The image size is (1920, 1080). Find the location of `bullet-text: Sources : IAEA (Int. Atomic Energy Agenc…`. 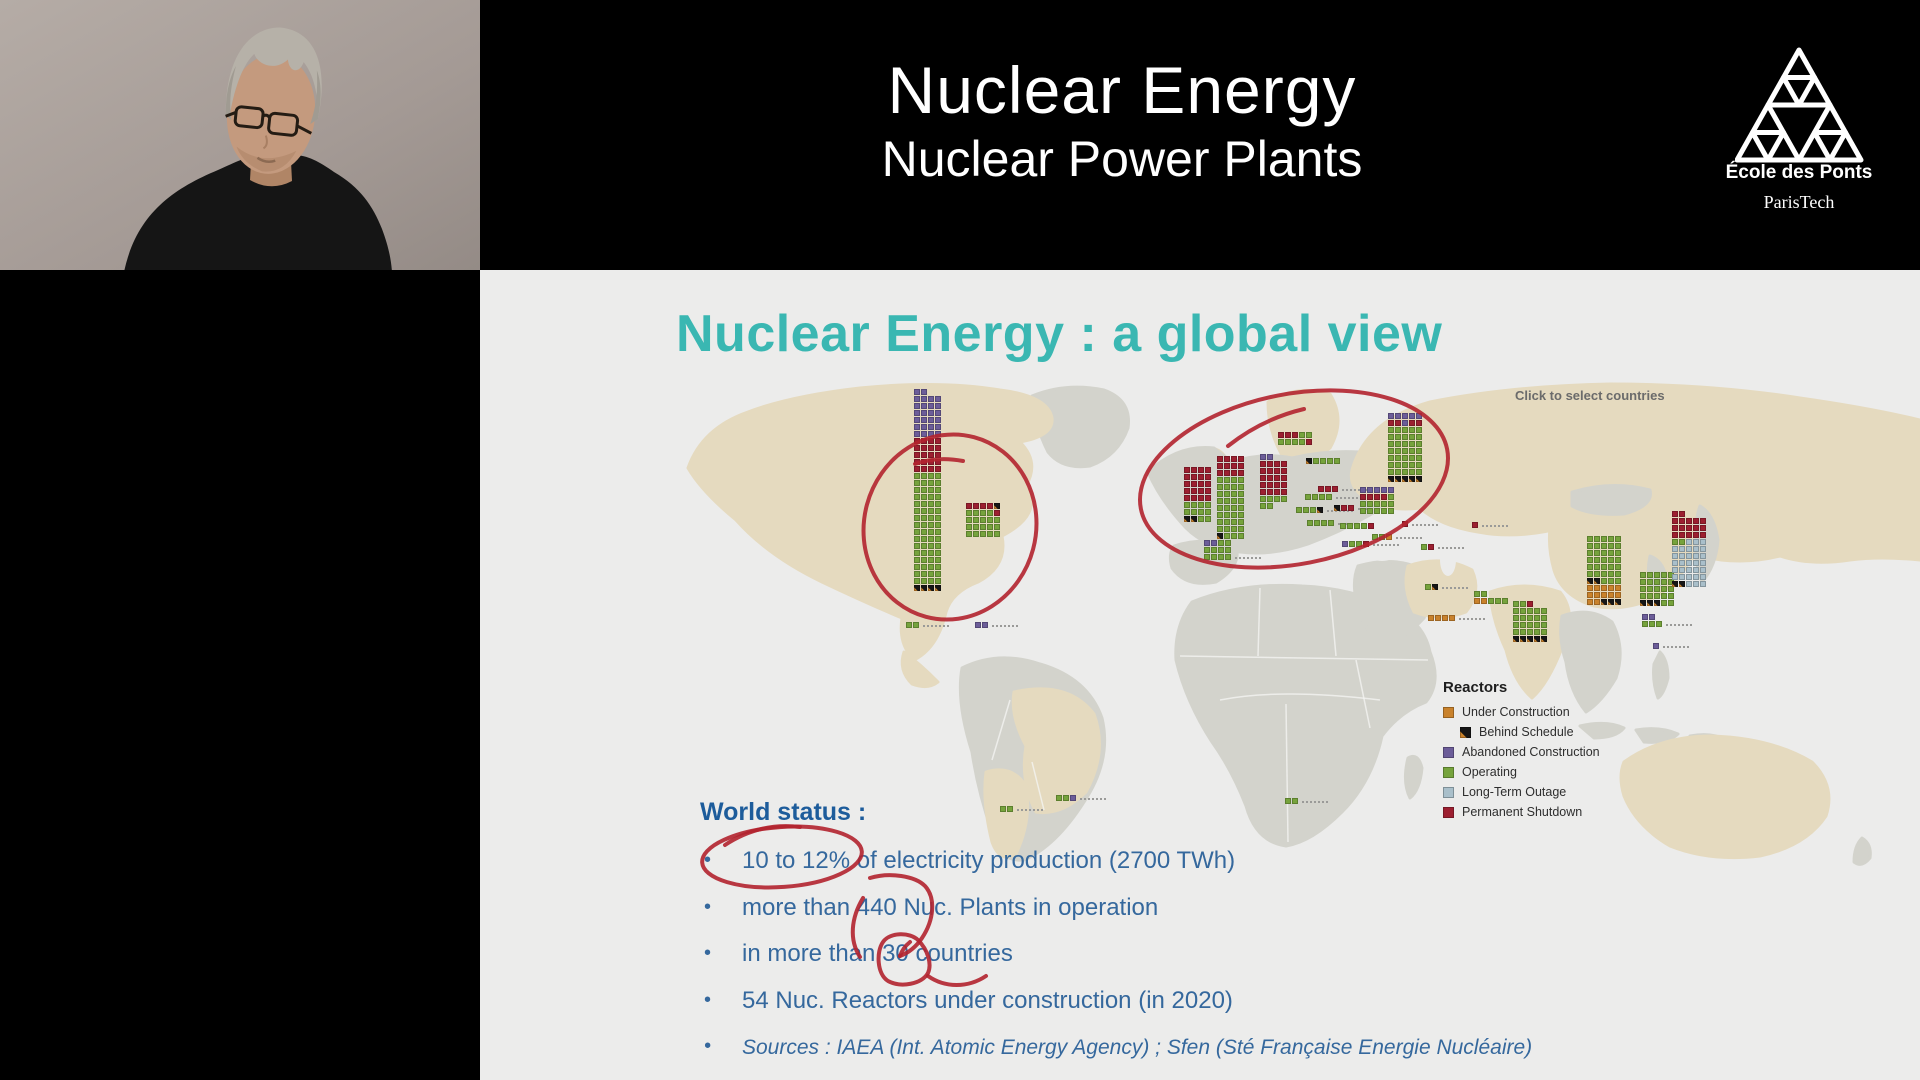

bullet-text: Sources : IAEA (Int. Atomic Energy Agenc… is located at coordinates (1137, 1047).